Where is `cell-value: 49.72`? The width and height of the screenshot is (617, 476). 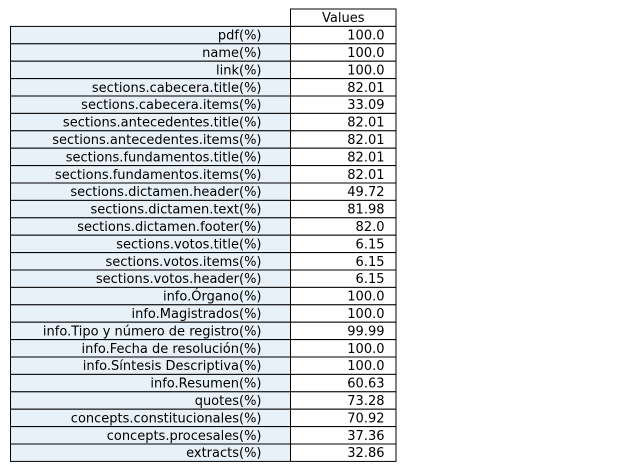 cell-value: 49.72 is located at coordinates (365, 192).